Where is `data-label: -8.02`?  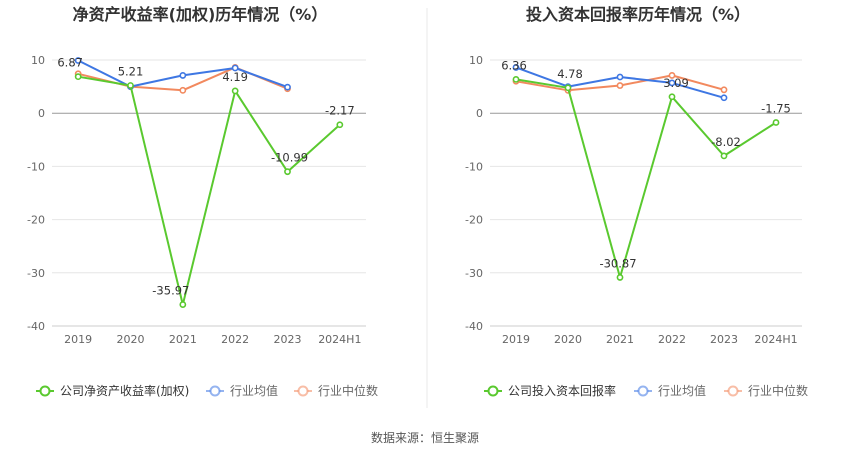 data-label: -8.02 is located at coordinates (726, 142).